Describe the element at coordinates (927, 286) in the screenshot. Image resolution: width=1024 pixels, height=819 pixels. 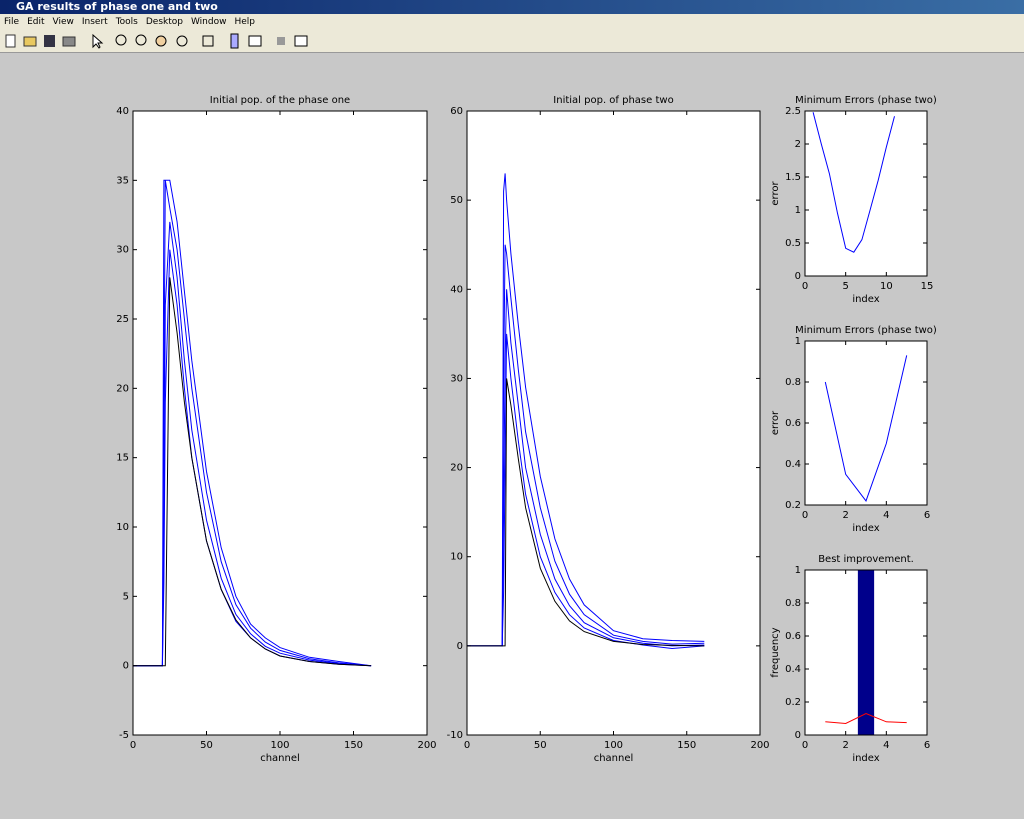
I see `x-tick-label: 15` at that location.